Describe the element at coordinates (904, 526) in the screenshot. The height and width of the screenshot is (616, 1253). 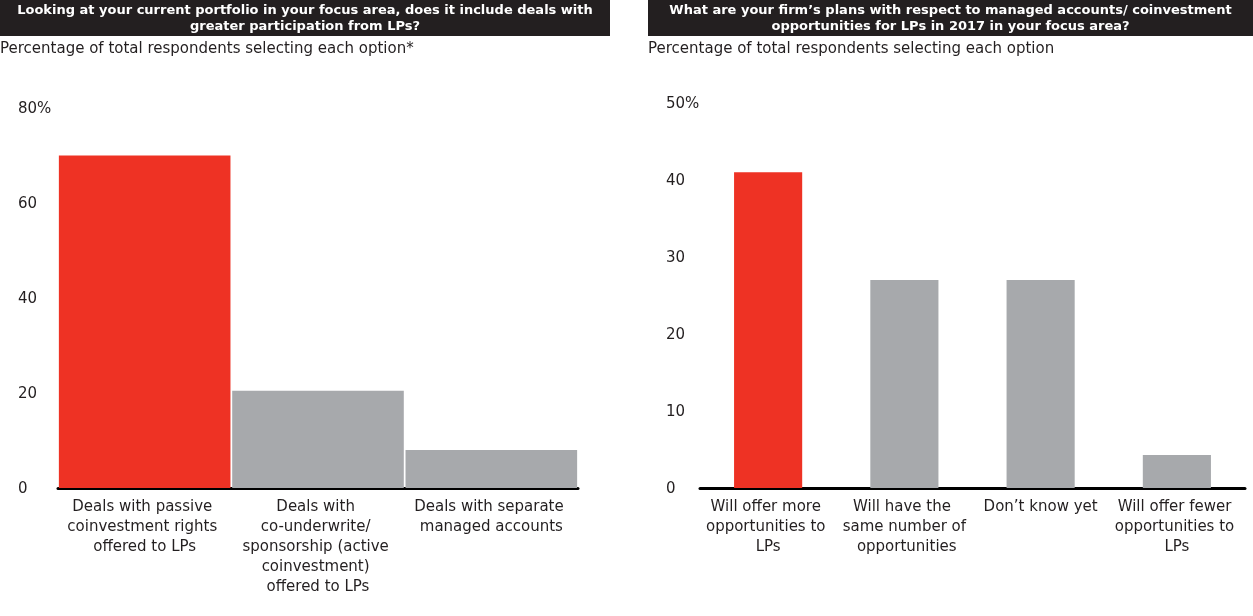
I see `x-tick-label: Will have the same number of opportunities` at that location.